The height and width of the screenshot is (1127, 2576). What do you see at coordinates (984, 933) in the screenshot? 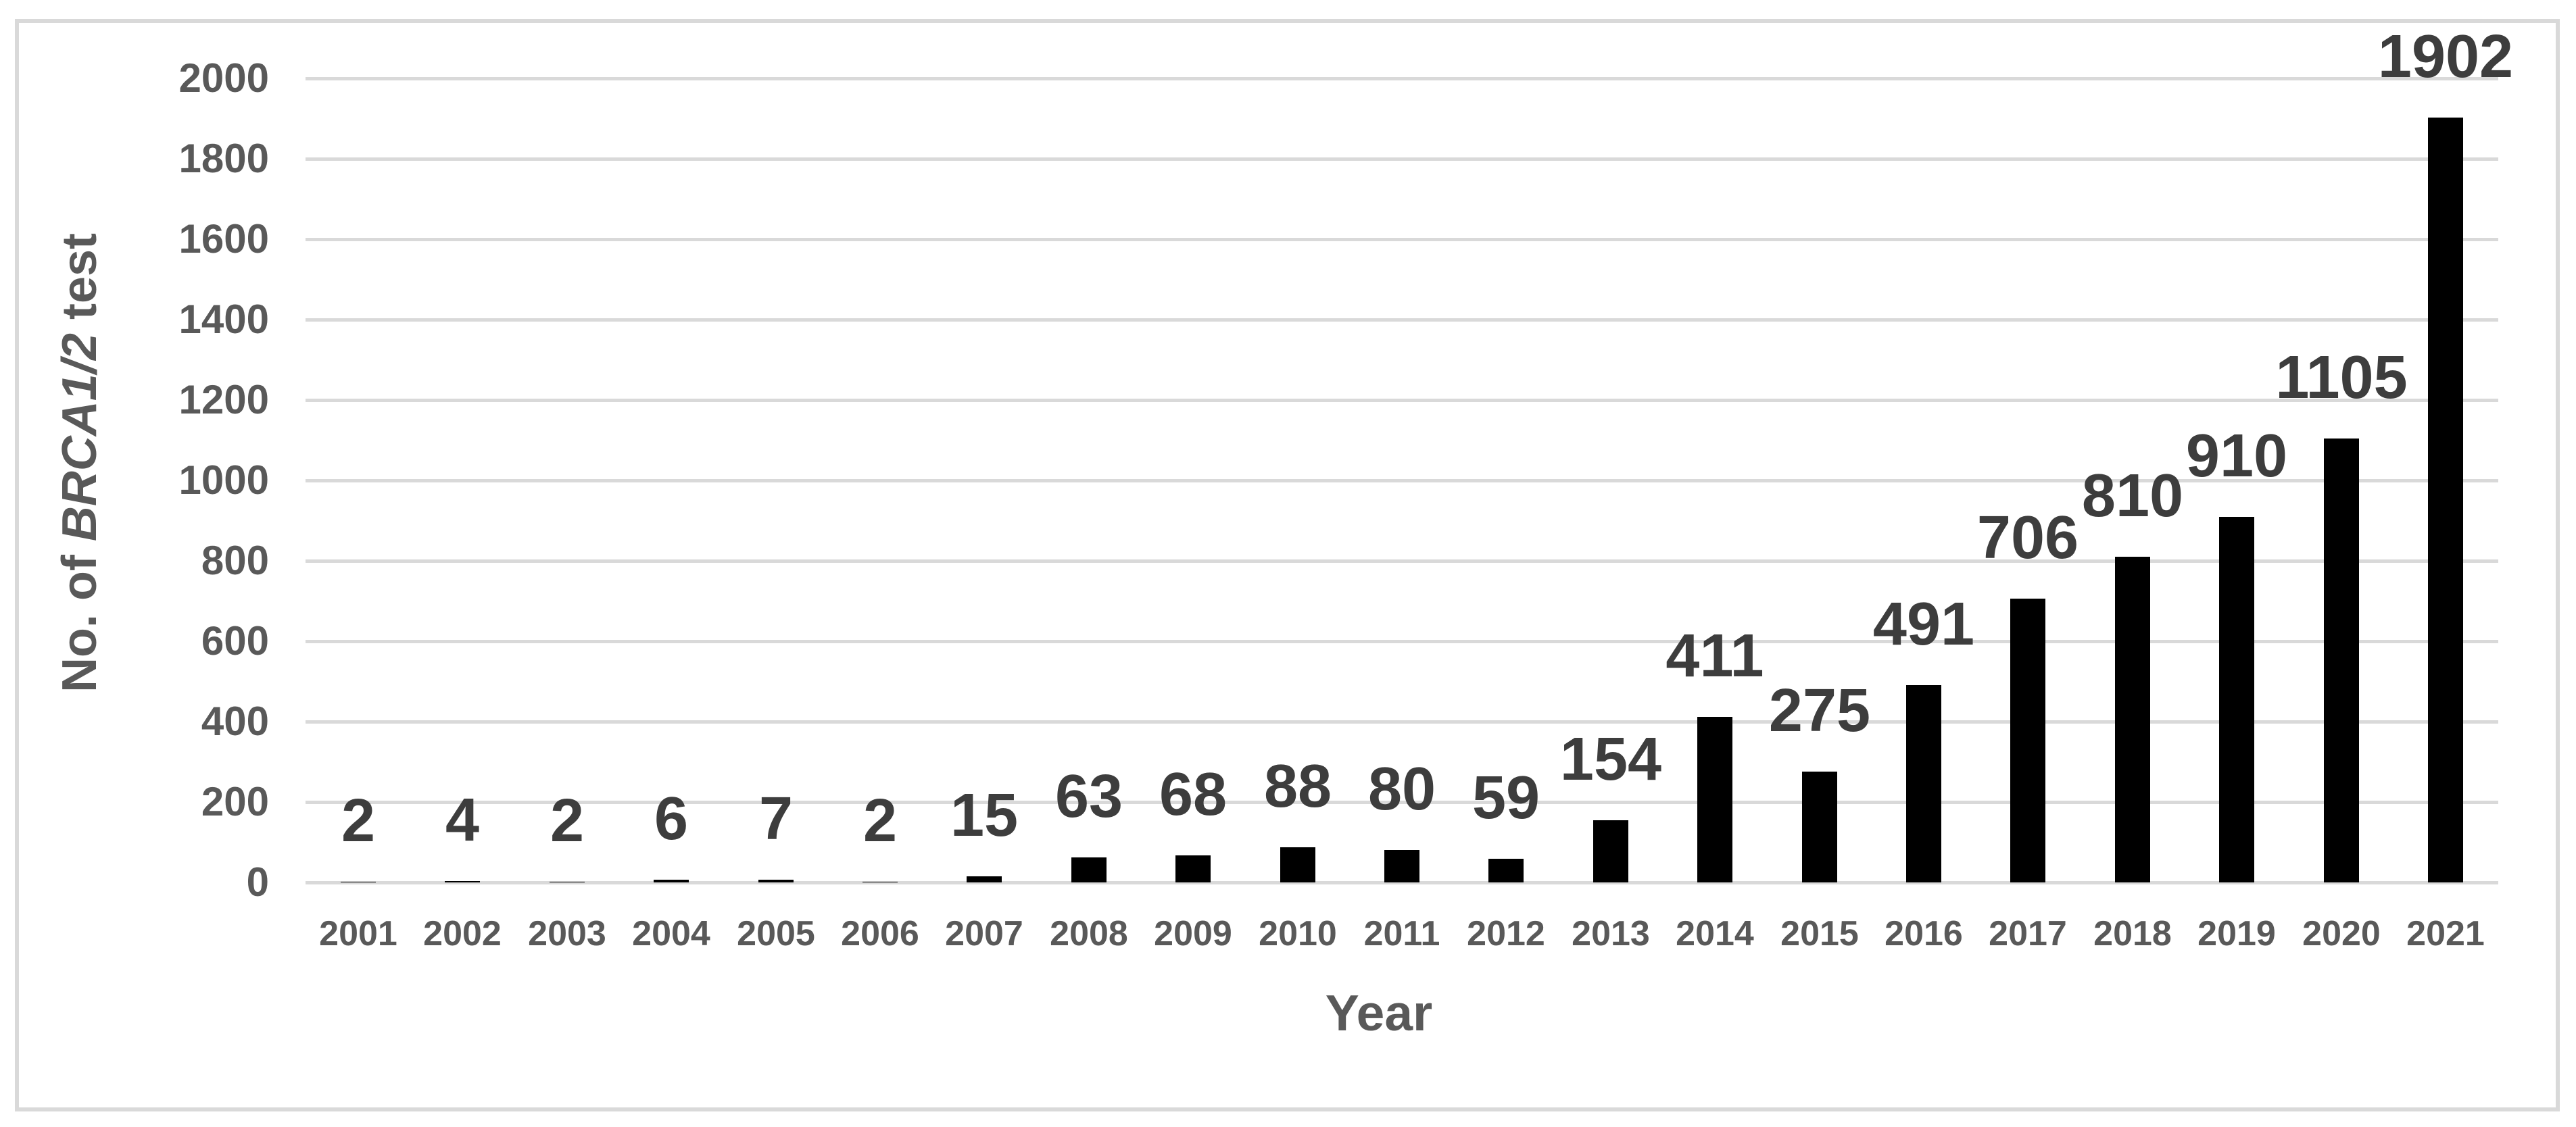
I see `x-tick-label-2007: 2007` at bounding box center [984, 933].